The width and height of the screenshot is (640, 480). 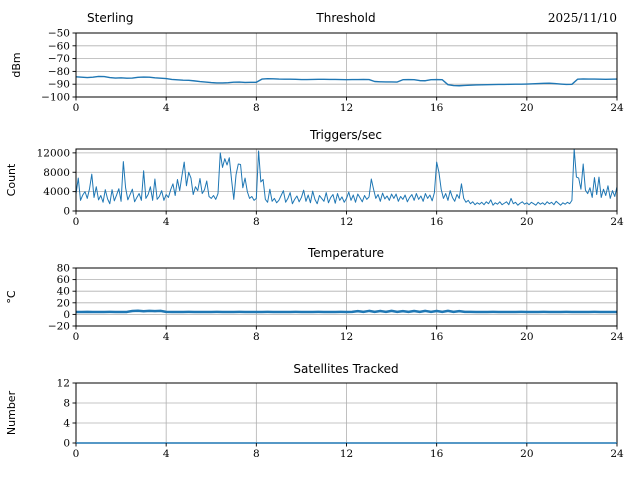 What do you see at coordinates (11, 179) in the screenshot?
I see `chart-triggers-ylabel: Count` at bounding box center [11, 179].